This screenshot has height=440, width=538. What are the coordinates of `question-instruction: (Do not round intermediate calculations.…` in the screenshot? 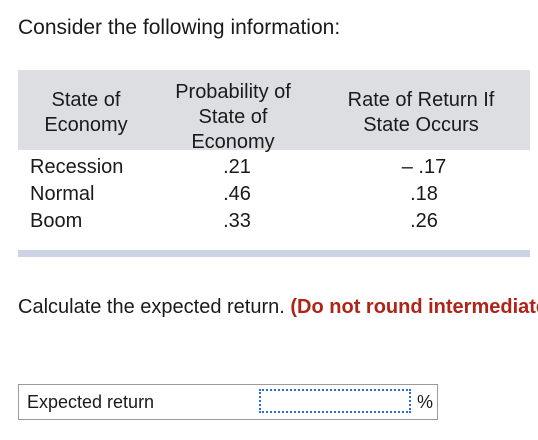 It's located at (414, 307).